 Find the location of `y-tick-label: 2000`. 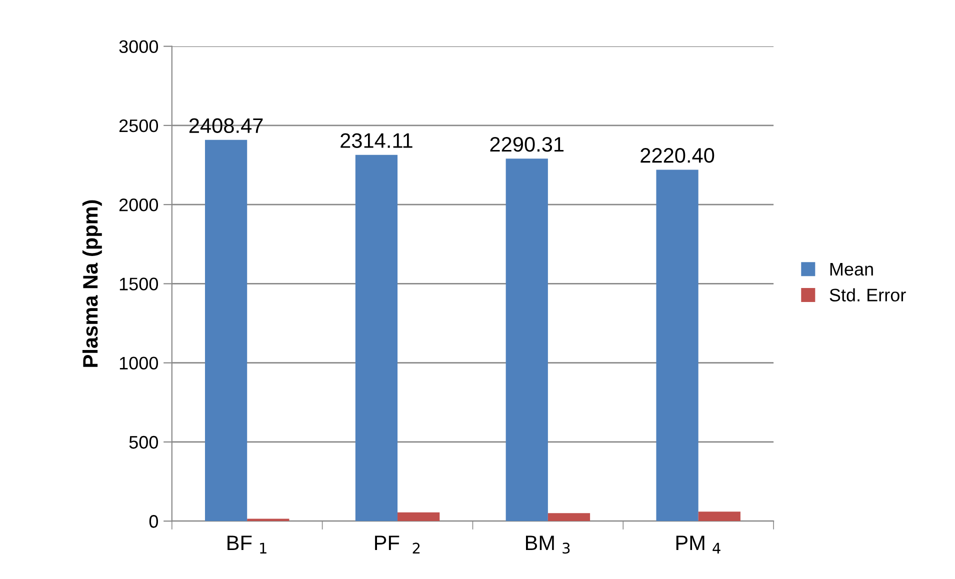

y-tick-label: 2000 is located at coordinates (138, 205).